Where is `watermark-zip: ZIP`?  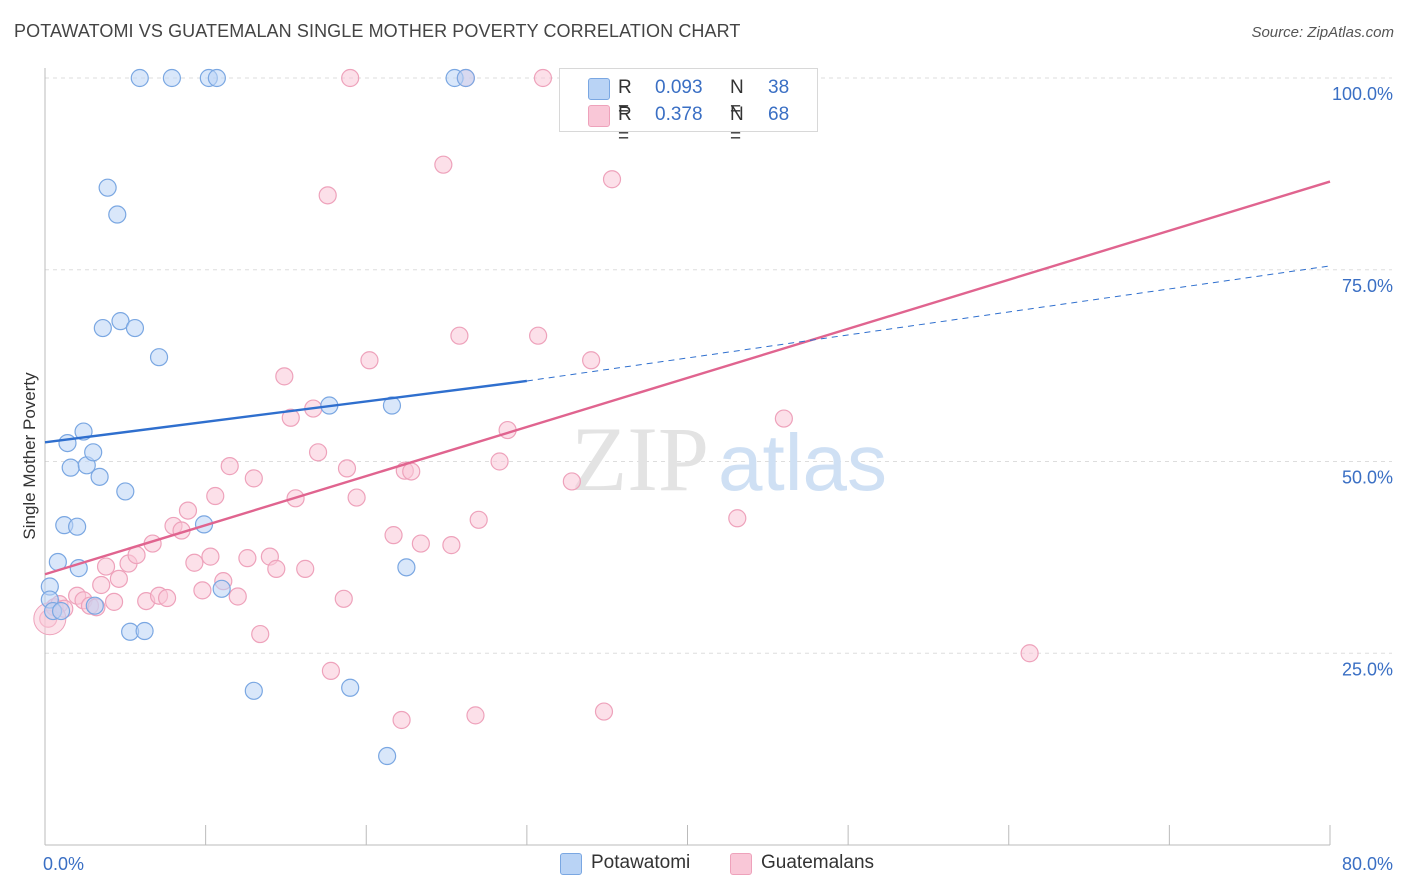
watermark-zip: ZIP is located at coordinates (640, 459).